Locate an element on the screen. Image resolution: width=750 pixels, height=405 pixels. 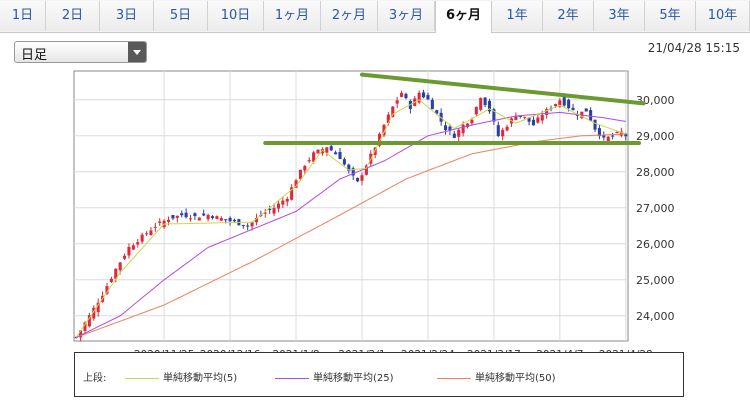
tab-6: 1ヶ月 is located at coordinates (292, 16).